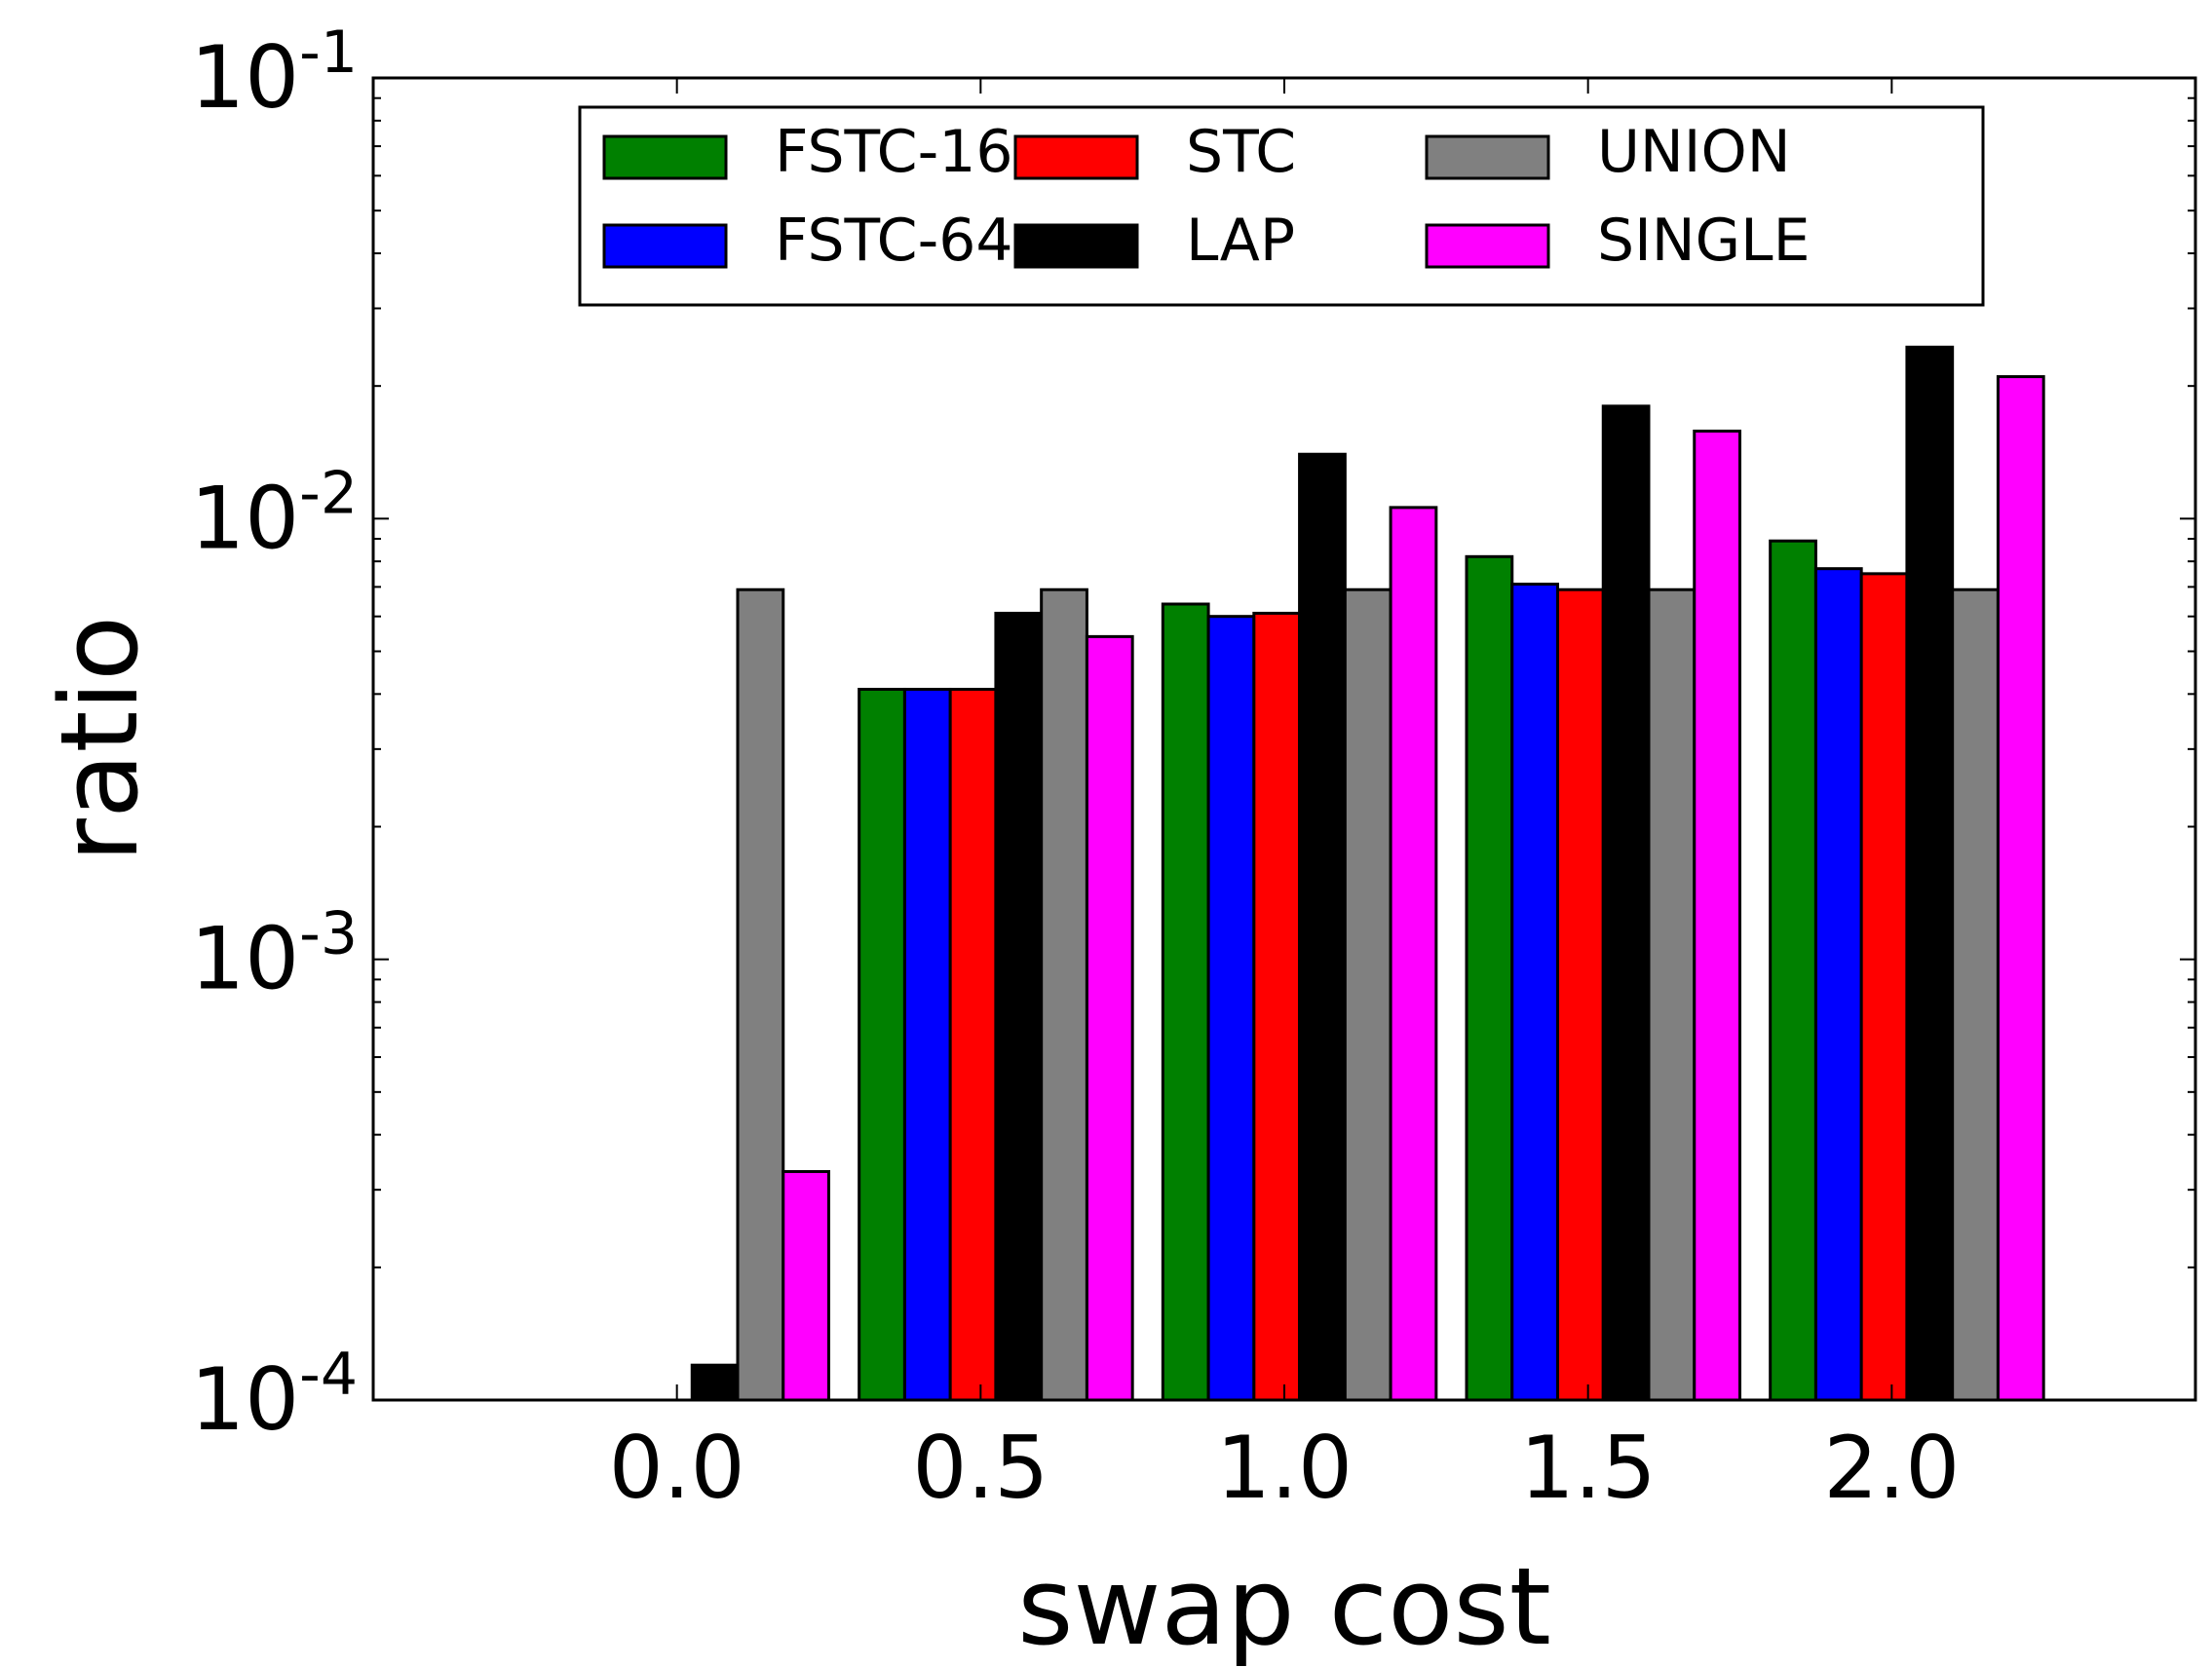 Image resolution: width=2212 pixels, height=1667 pixels. What do you see at coordinates (1884, 987) in the screenshot?
I see `bar-stc-2.0` at bounding box center [1884, 987].